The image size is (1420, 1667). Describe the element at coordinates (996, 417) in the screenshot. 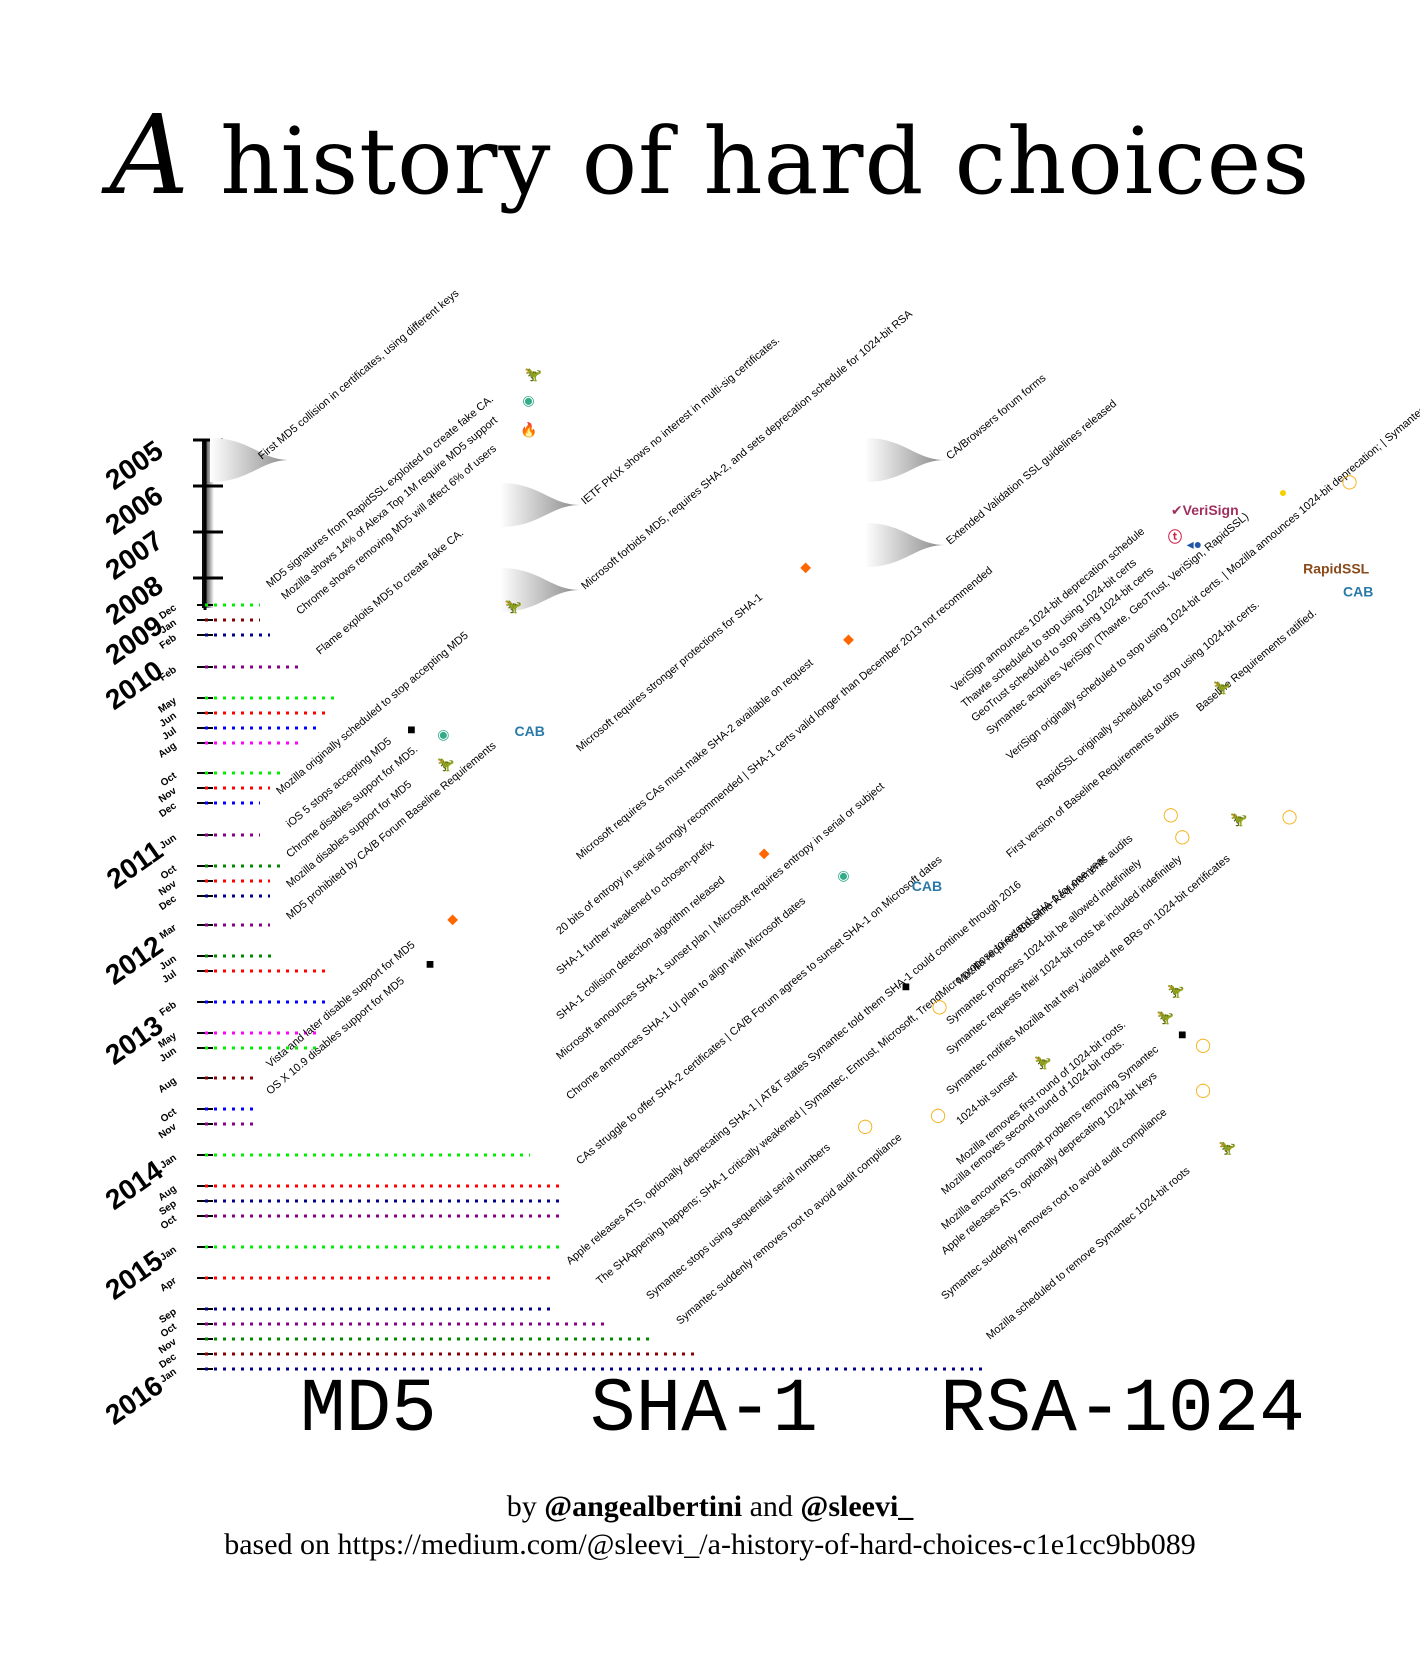

I see `event-label: CA/Browsers forum forms` at that location.